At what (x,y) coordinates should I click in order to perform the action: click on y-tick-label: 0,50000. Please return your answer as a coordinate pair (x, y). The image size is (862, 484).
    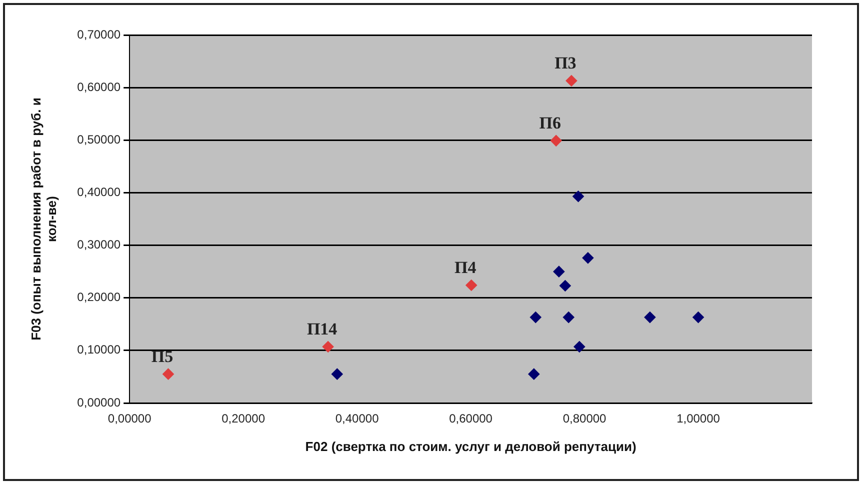
    Looking at the image, I should click on (99, 139).